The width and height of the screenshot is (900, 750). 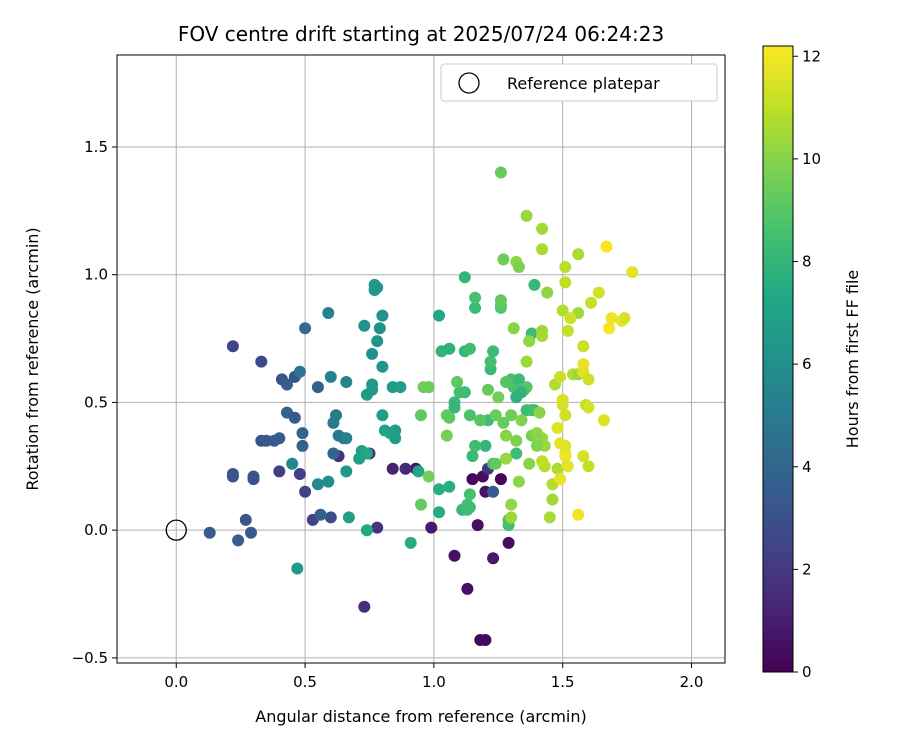 I want to click on colorbar-tick-label: 0, so click(x=807, y=672).